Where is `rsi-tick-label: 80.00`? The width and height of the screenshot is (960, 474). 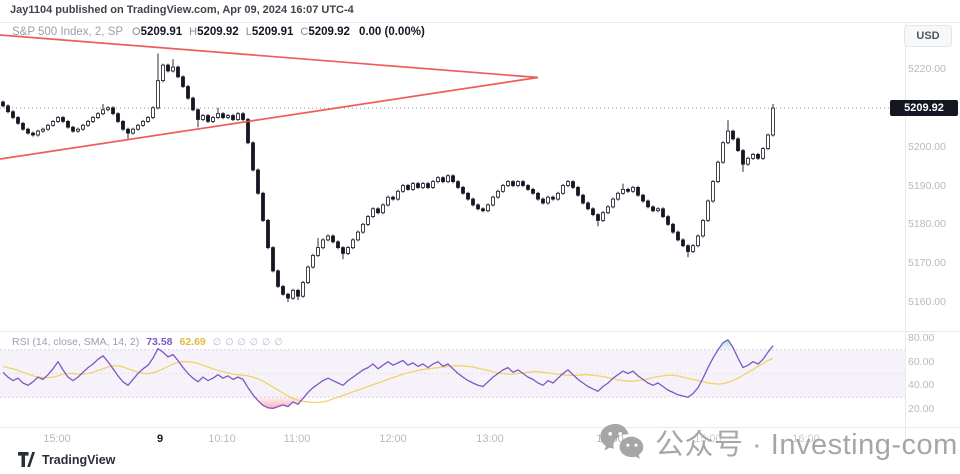
rsi-tick-label: 80.00 is located at coordinates (921, 338).